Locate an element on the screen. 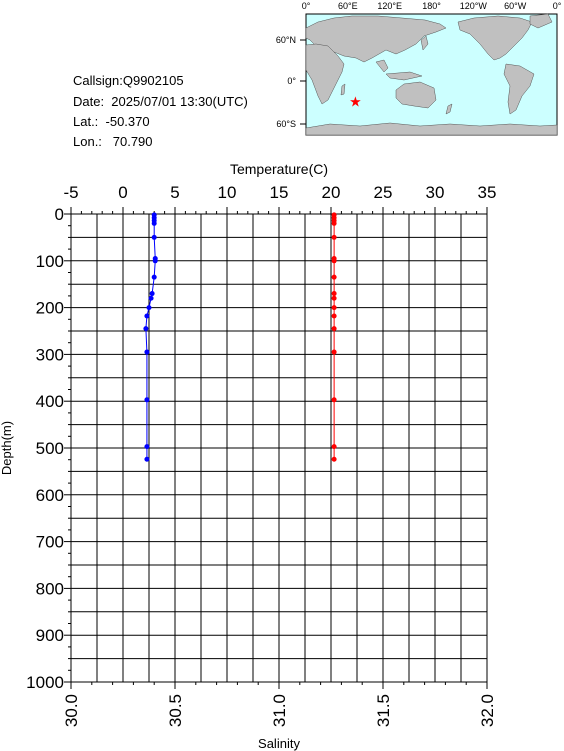 Image resolution: width=564 pixels, height=751 pixels. salinity-tick-label: 31.5 is located at coordinates (383, 710).